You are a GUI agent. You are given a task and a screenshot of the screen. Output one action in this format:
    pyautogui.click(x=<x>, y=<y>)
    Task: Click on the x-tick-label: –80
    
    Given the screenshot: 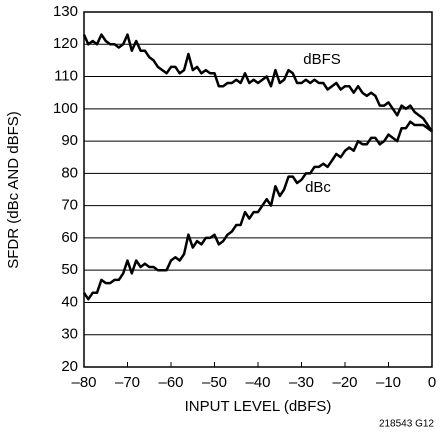 What is the action you would take?
    pyautogui.click(x=83, y=382)
    